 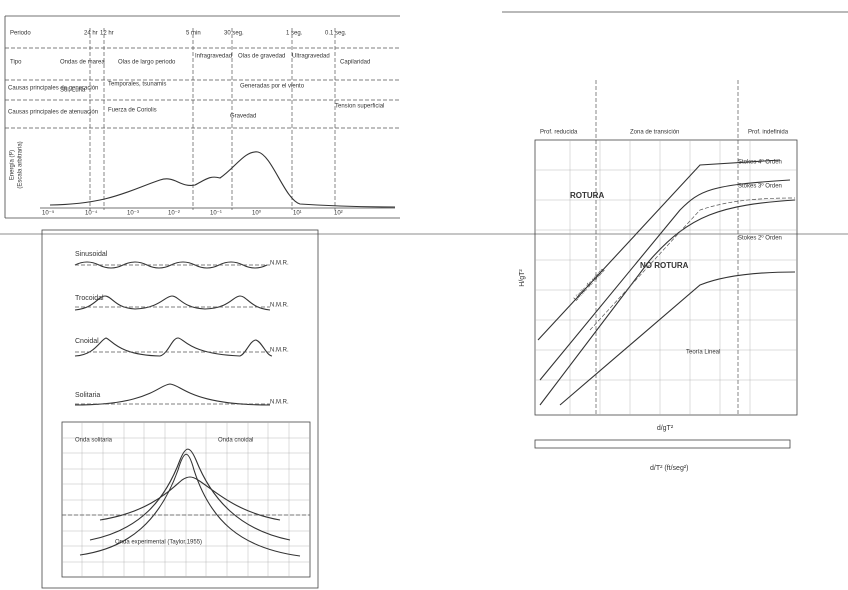 I want to click on label: ROTURA, so click(x=587, y=195).